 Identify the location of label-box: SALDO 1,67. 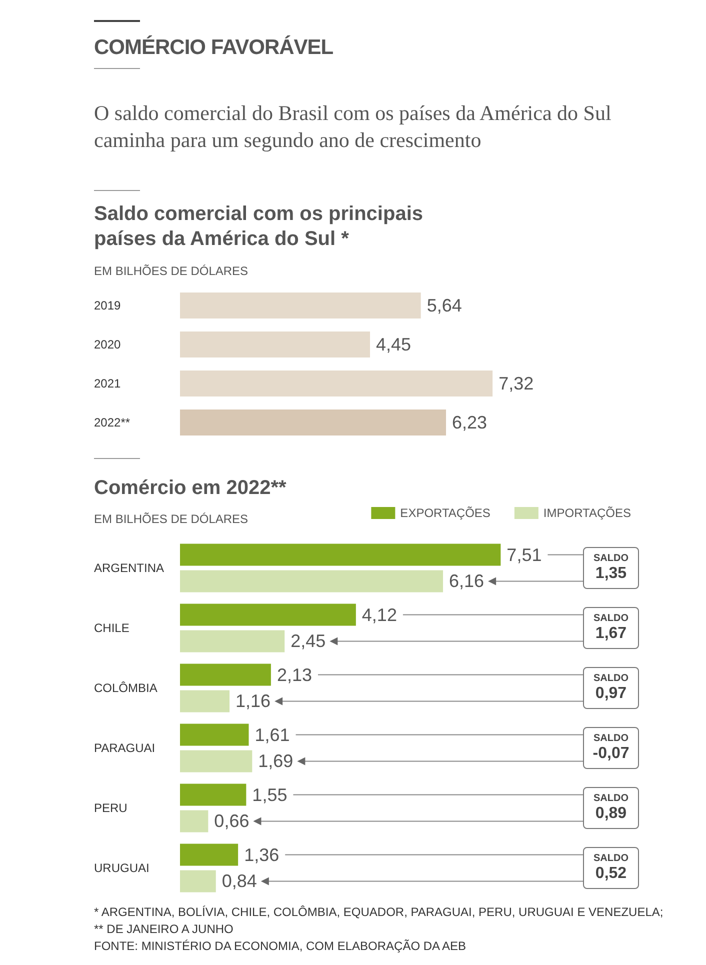
(611, 628).